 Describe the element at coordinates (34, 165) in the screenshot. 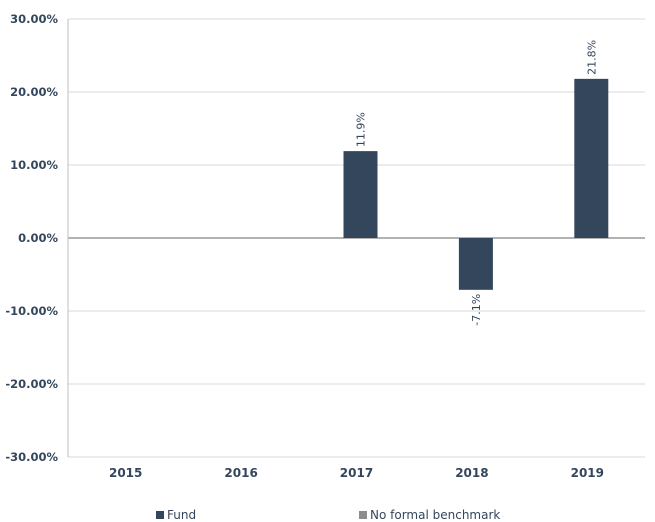

I see `y-tick-label: 10.00%` at that location.